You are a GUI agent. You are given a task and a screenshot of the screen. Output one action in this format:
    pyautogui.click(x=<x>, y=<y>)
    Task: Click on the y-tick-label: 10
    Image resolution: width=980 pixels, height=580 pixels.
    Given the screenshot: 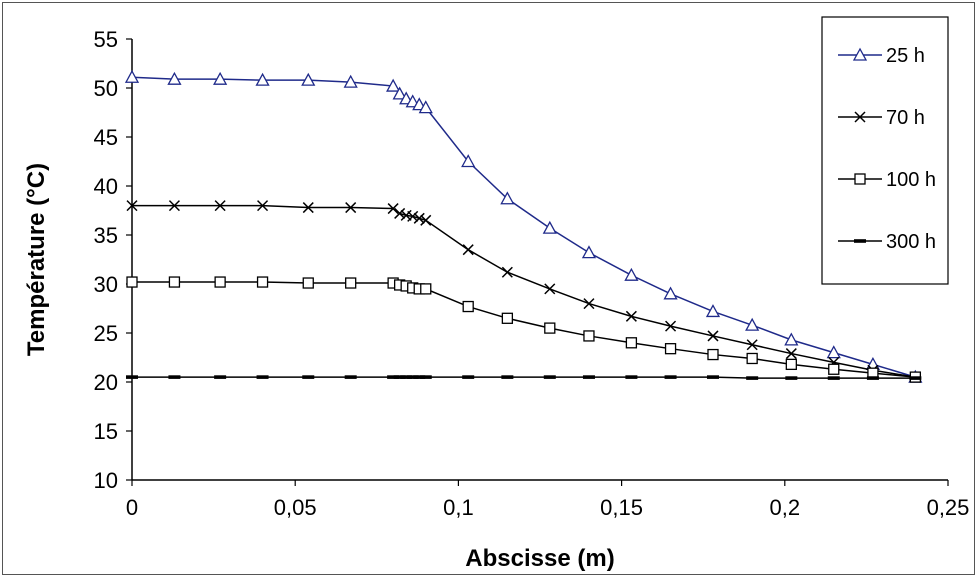 What is the action you would take?
    pyautogui.click(x=106, y=480)
    